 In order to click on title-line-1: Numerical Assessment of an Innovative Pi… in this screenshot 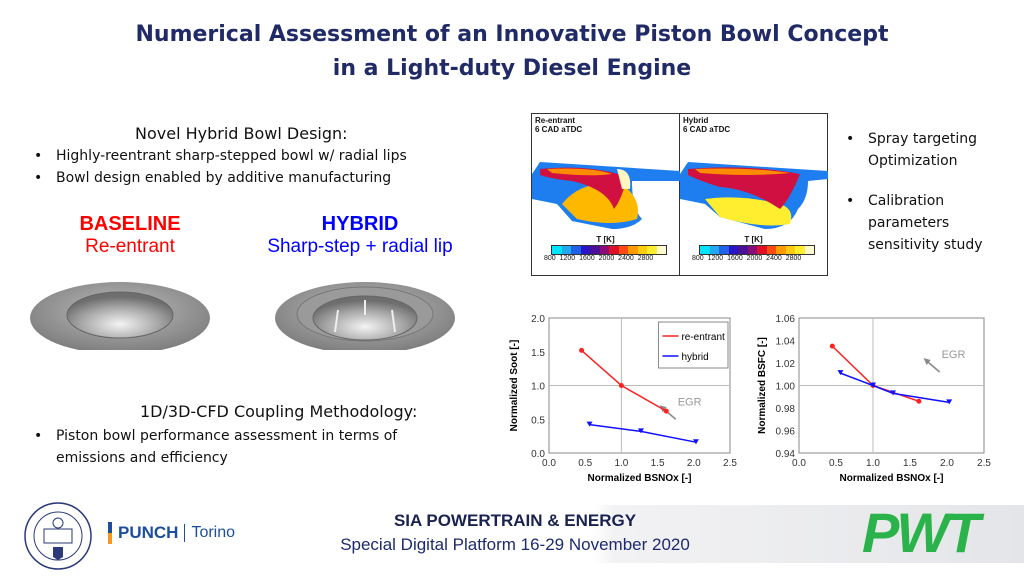, I will do `click(512, 34)`.